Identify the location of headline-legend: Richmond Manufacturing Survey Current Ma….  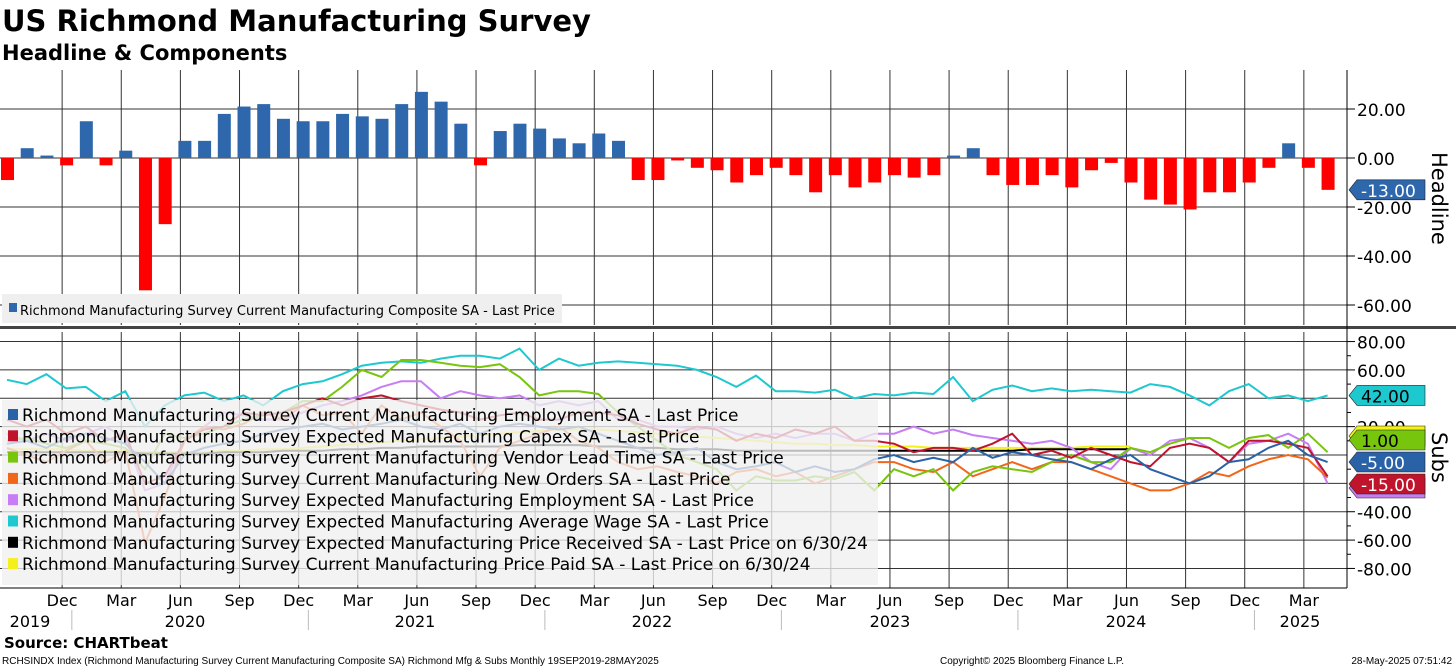
(282, 308).